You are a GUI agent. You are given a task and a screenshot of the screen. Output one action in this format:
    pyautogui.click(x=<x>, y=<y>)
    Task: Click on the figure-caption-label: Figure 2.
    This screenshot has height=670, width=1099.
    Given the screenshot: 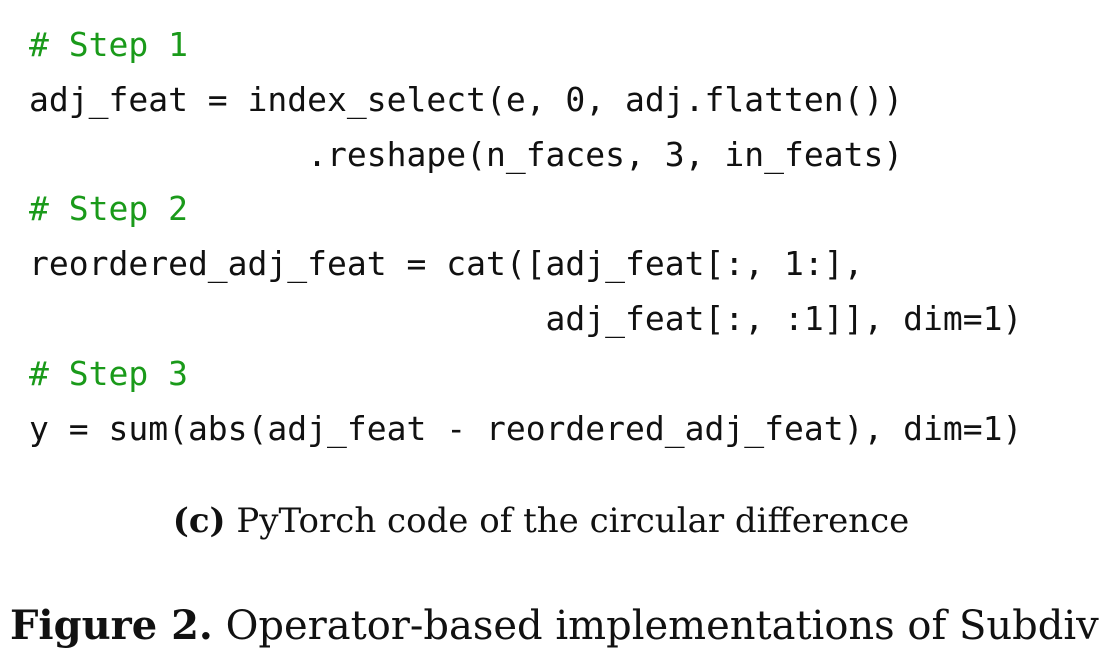 What is the action you would take?
    pyautogui.click(x=111, y=625)
    